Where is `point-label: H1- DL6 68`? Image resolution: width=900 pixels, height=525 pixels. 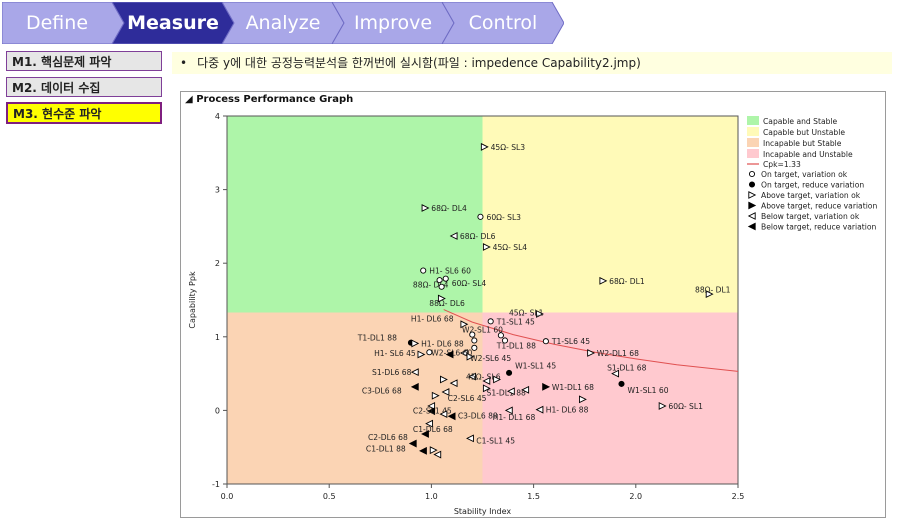
point-label: H1- DL6 68 is located at coordinates (432, 318).